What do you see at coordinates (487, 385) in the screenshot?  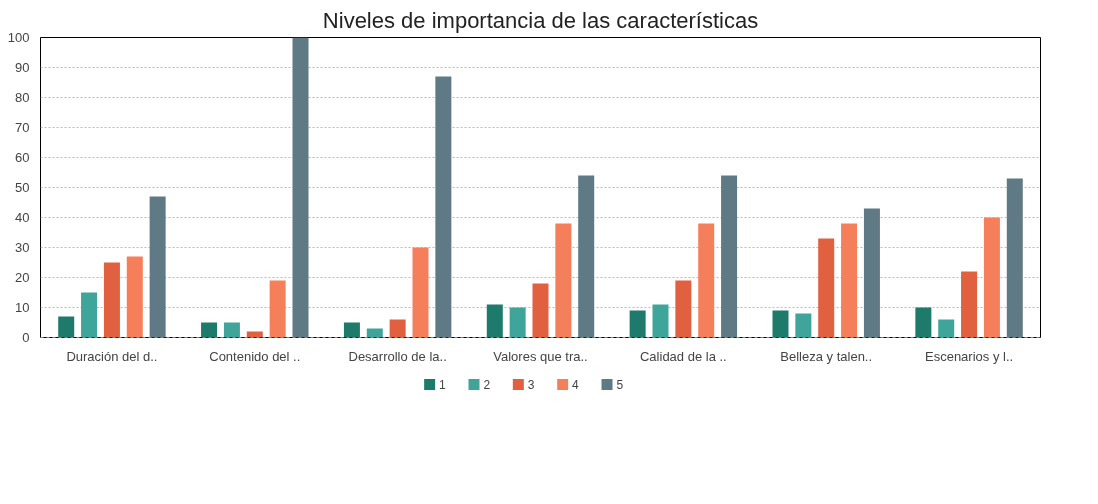 I see `legend-label: 2` at bounding box center [487, 385].